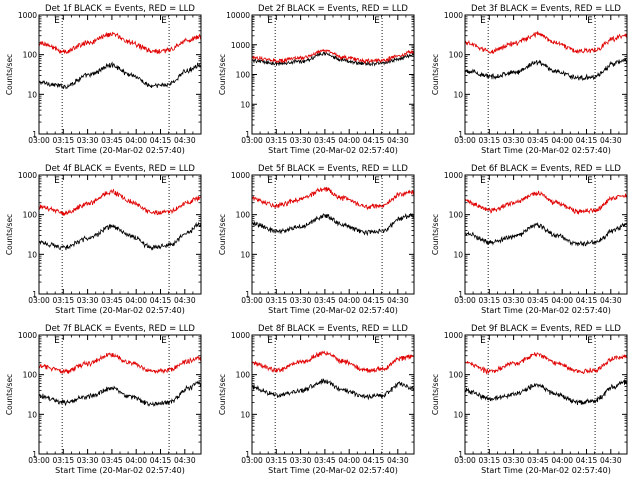 The height and width of the screenshot is (480, 640). I want to click on panel-title: Det 1f BLACK = Events, RED = LLD, so click(120, 9).